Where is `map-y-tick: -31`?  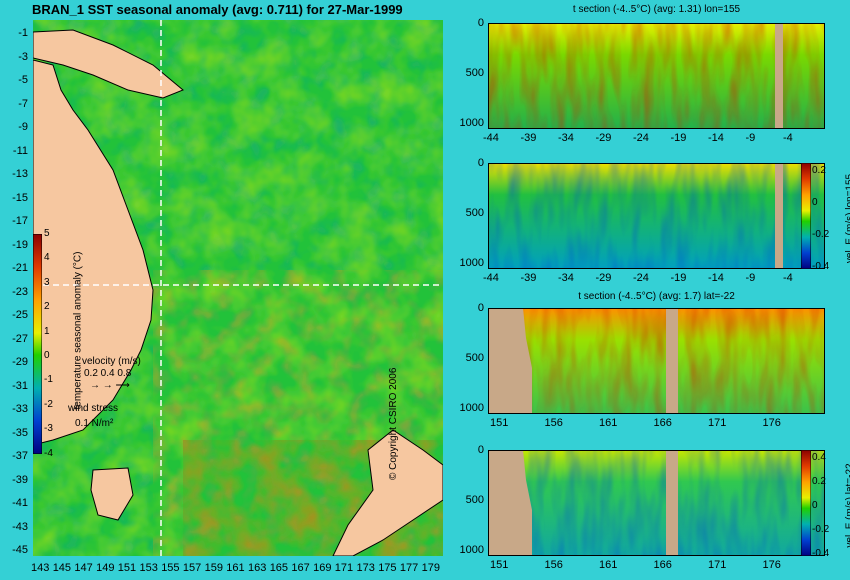
map-y-tick: -31 is located at coordinates (20, 385).